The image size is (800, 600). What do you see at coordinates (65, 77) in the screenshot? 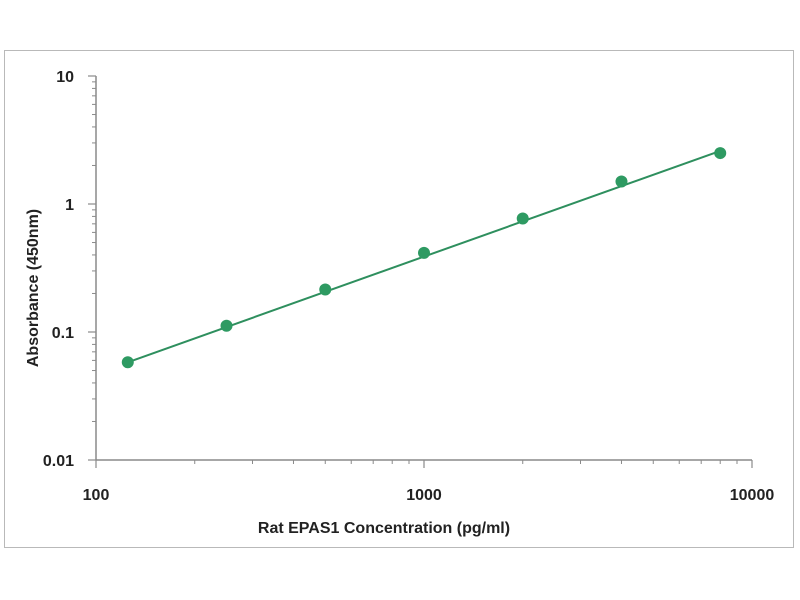
I see `y-tick-label: 10` at bounding box center [65, 77].